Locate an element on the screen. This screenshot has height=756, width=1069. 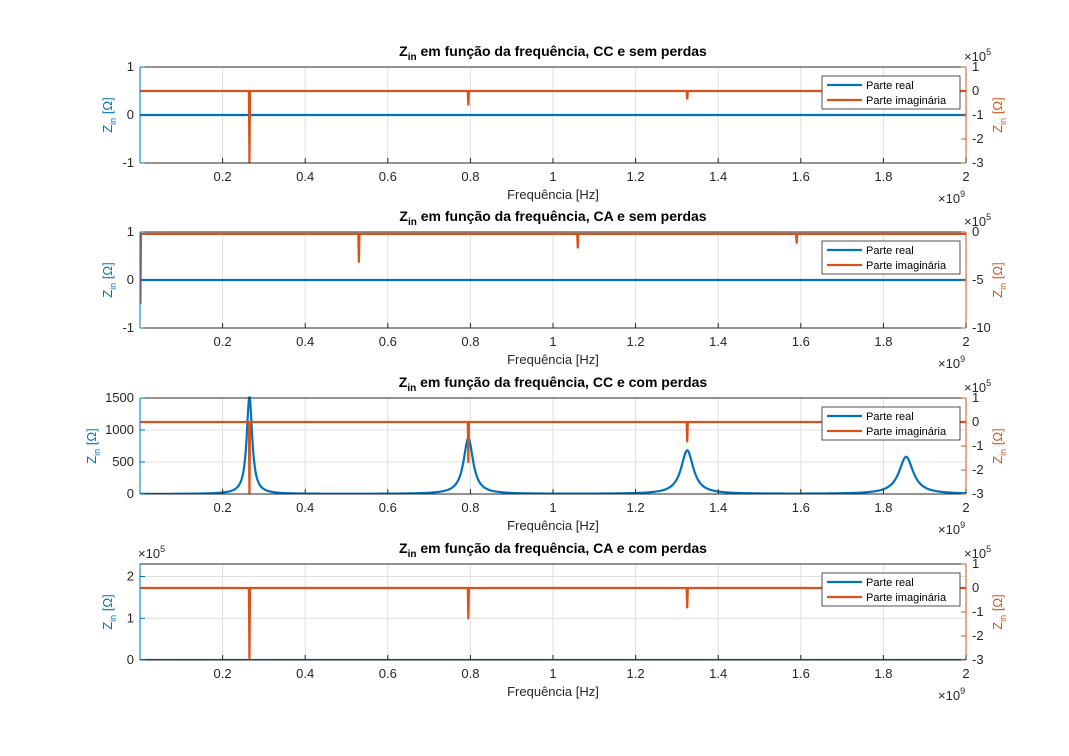
y-left-tick-label: 1000 is located at coordinates (119, 429).